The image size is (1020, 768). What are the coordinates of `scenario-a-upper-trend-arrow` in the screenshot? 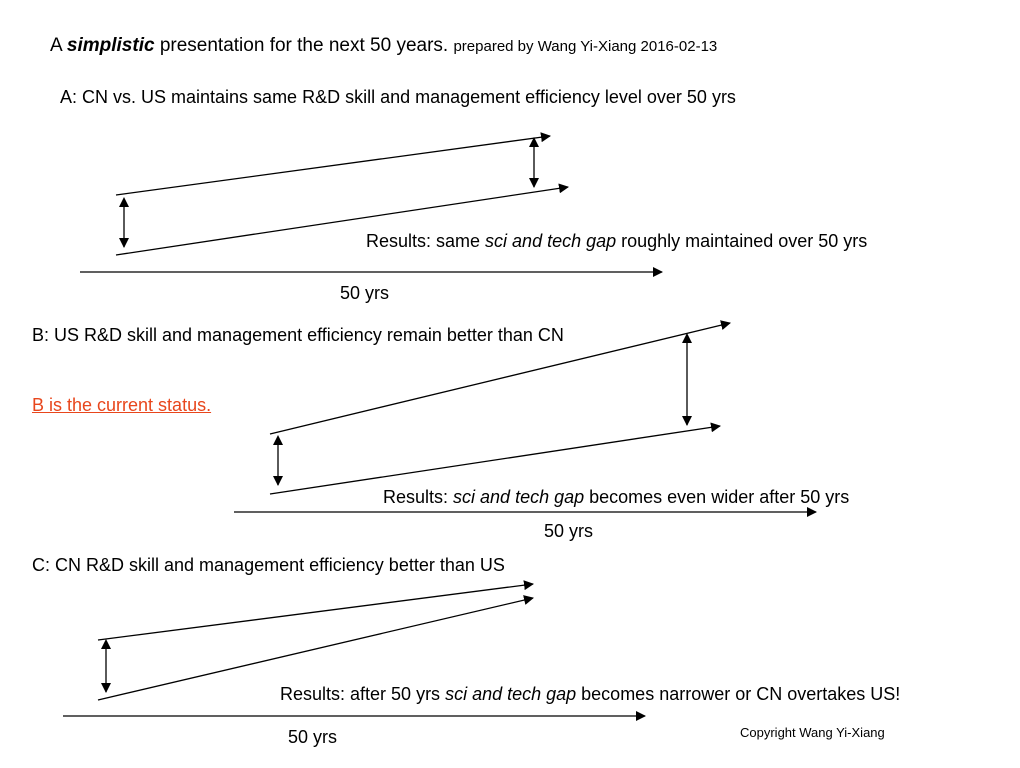 It's located at (333, 164).